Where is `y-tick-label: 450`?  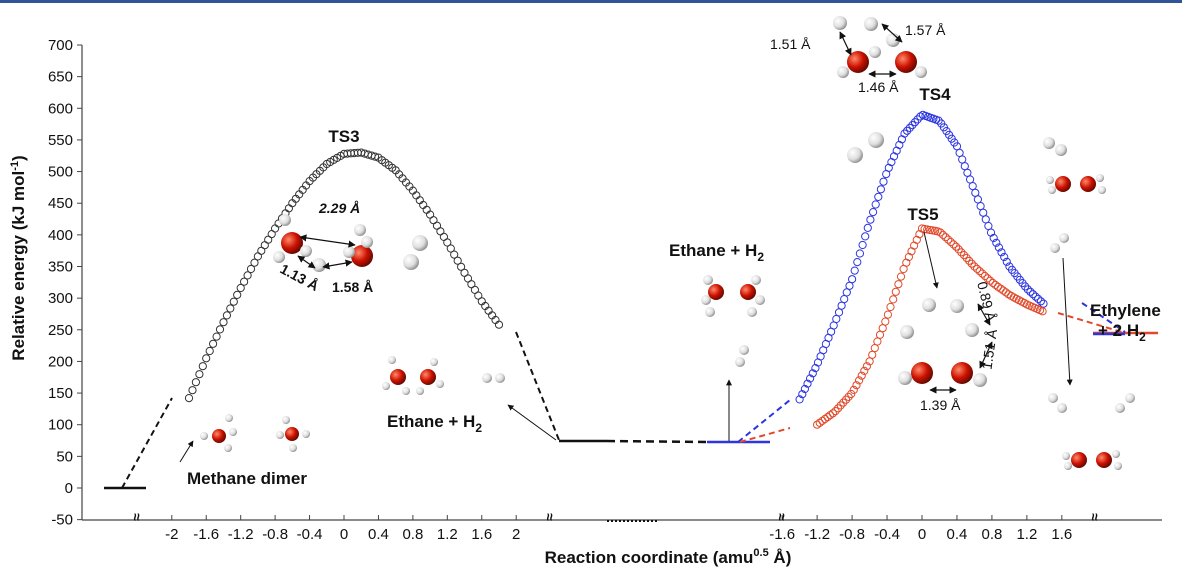
y-tick-label: 450 is located at coordinates (60, 203).